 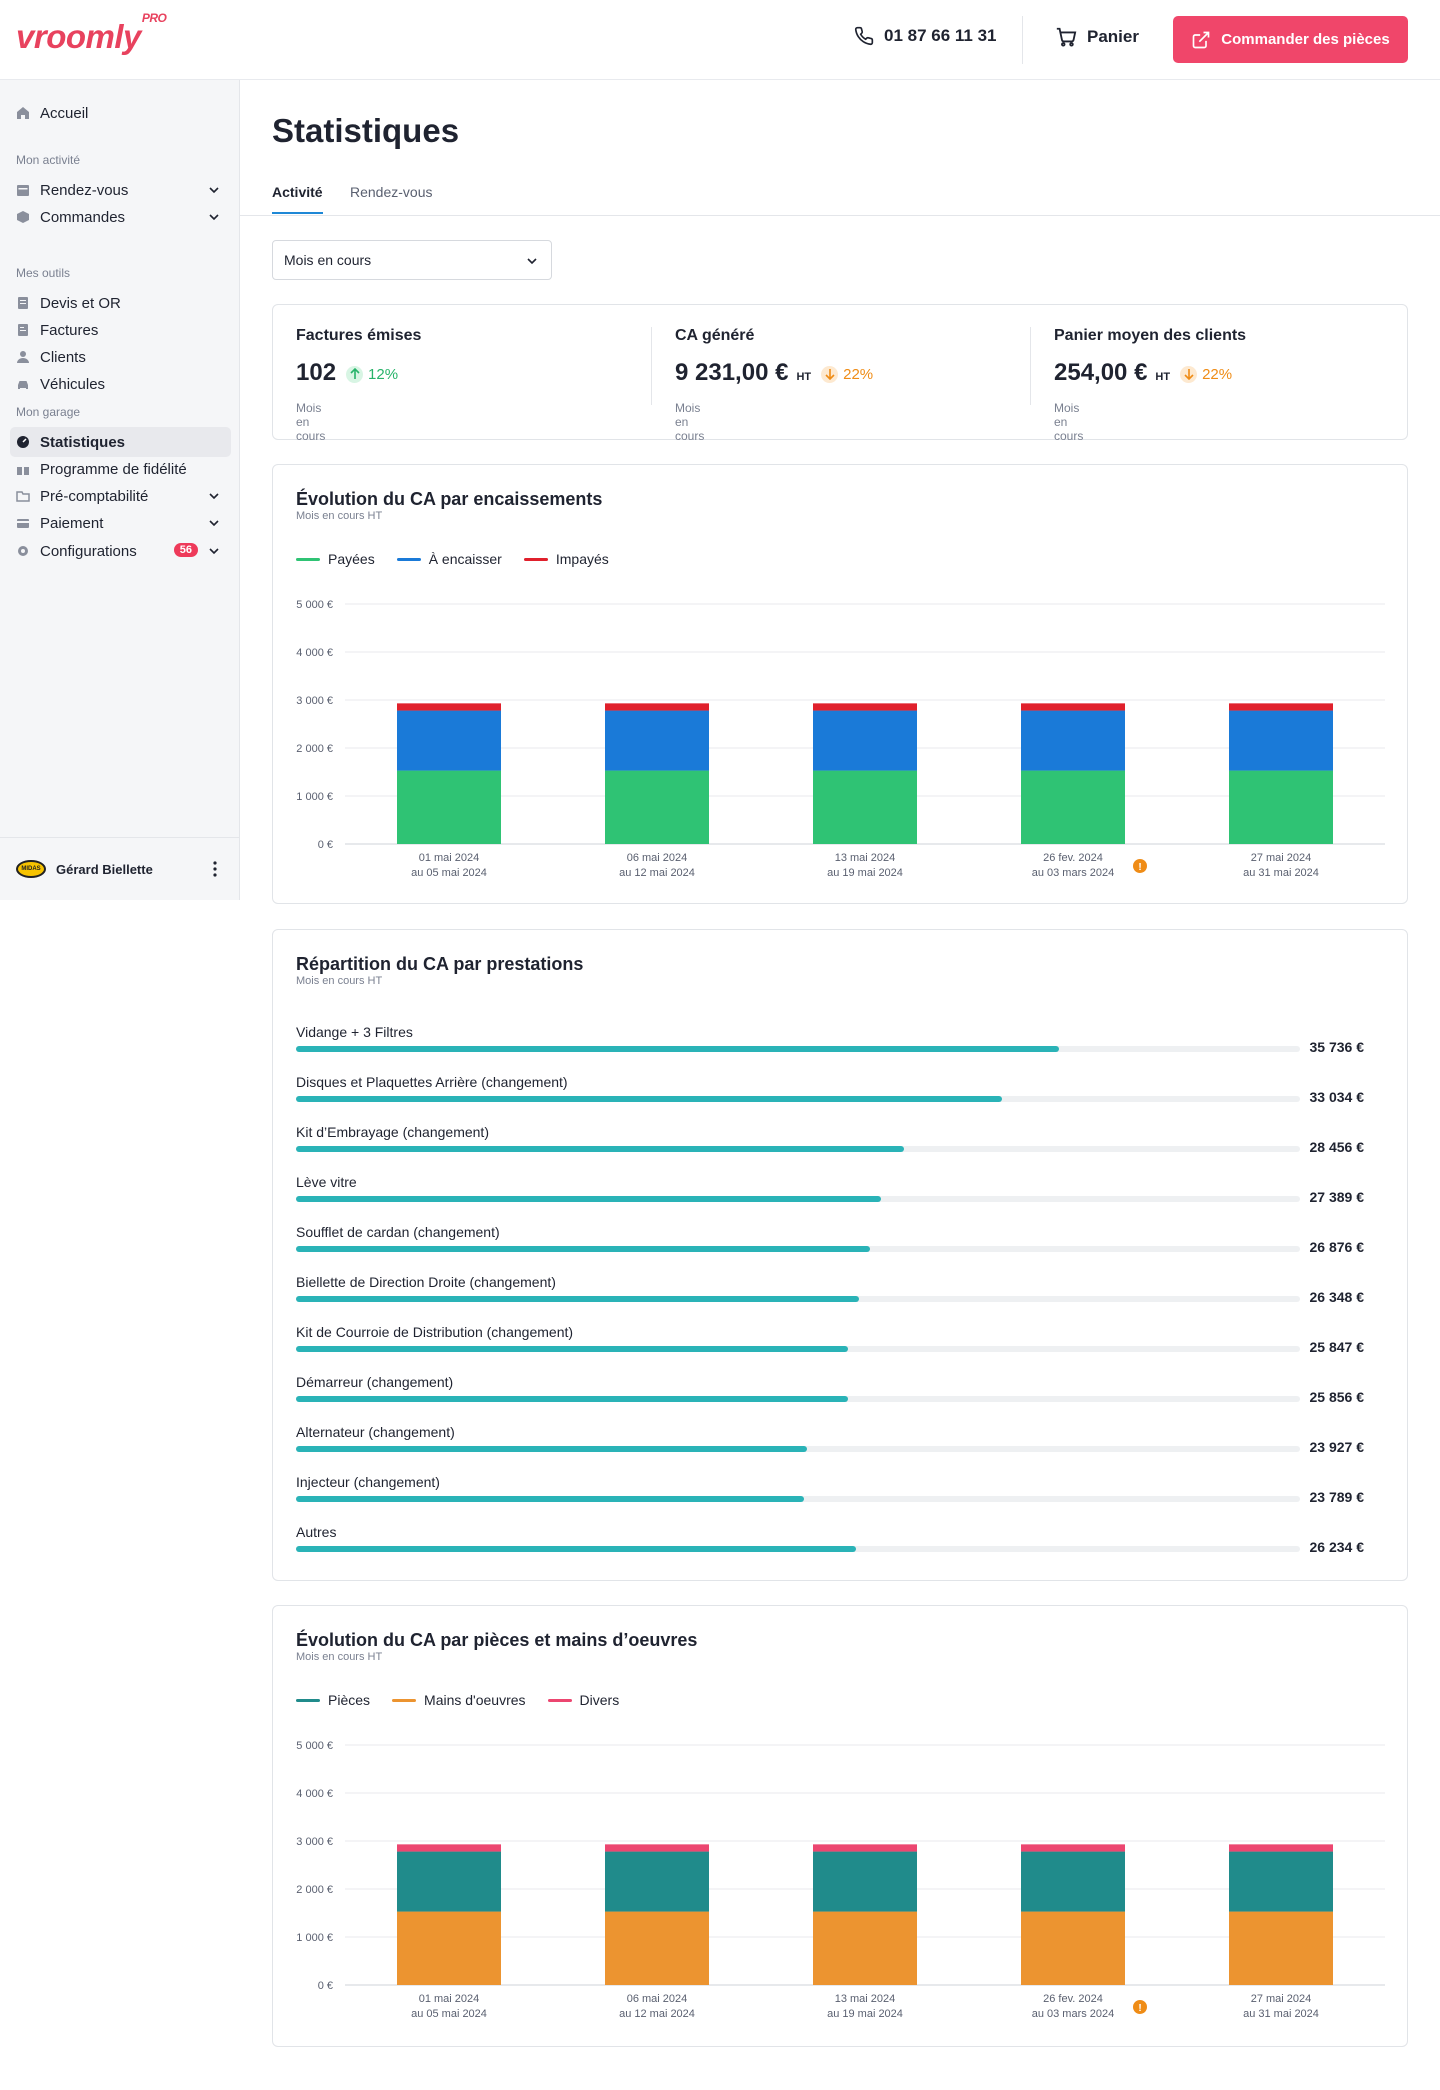 What do you see at coordinates (335, 559) in the screenshot?
I see `legend-item-paid: Payées` at bounding box center [335, 559].